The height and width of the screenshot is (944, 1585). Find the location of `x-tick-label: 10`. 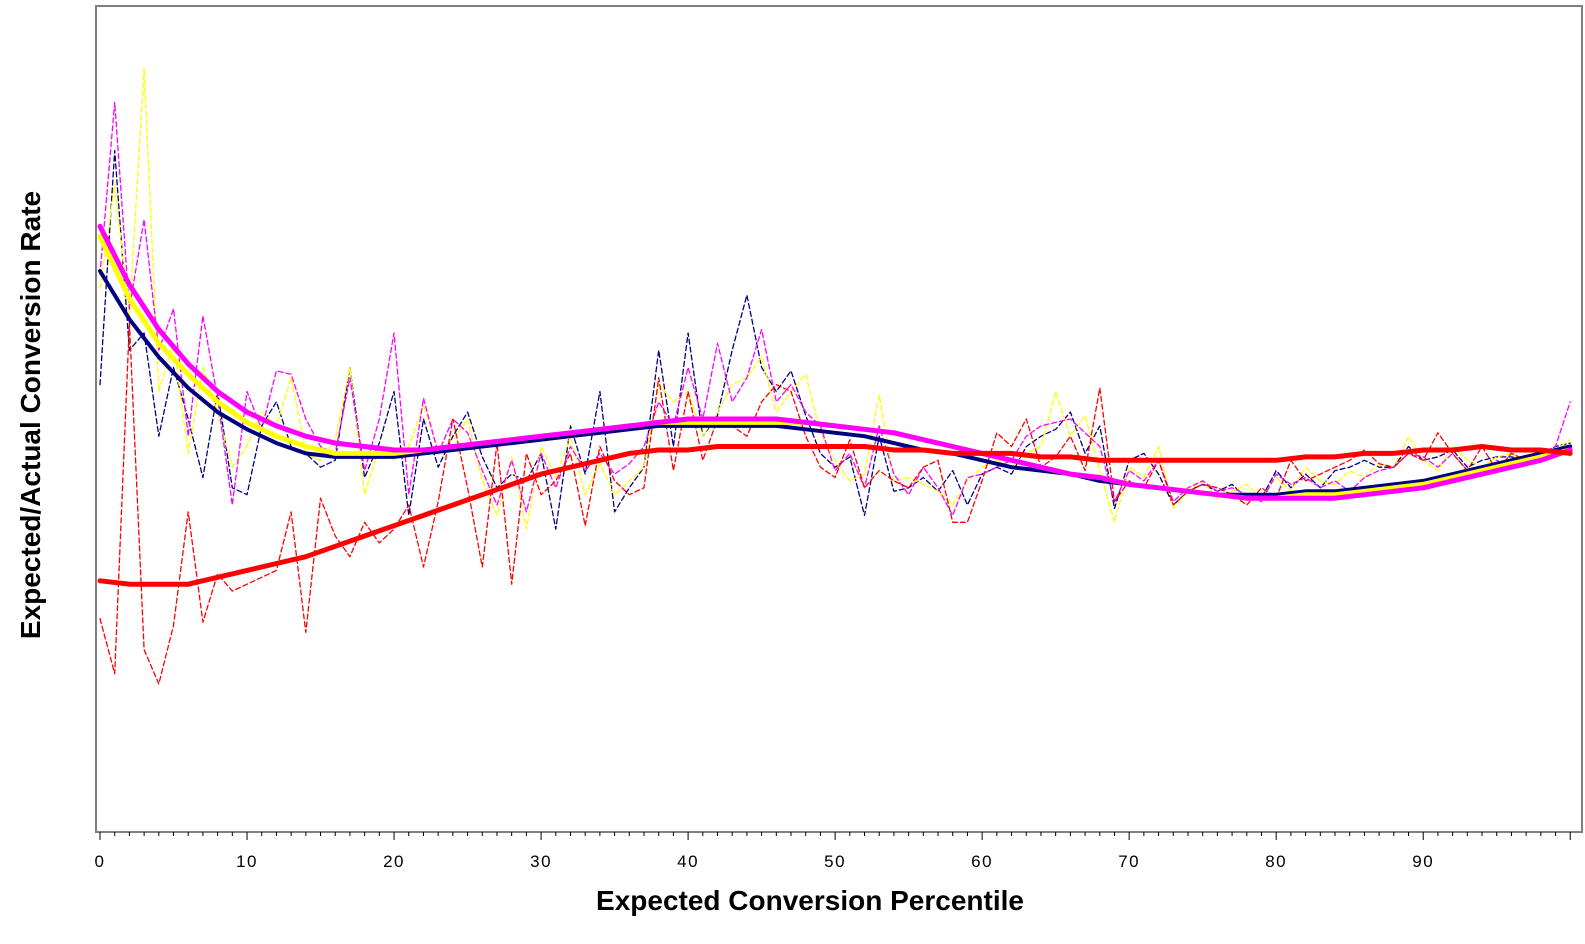

x-tick-label: 10 is located at coordinates (247, 861).